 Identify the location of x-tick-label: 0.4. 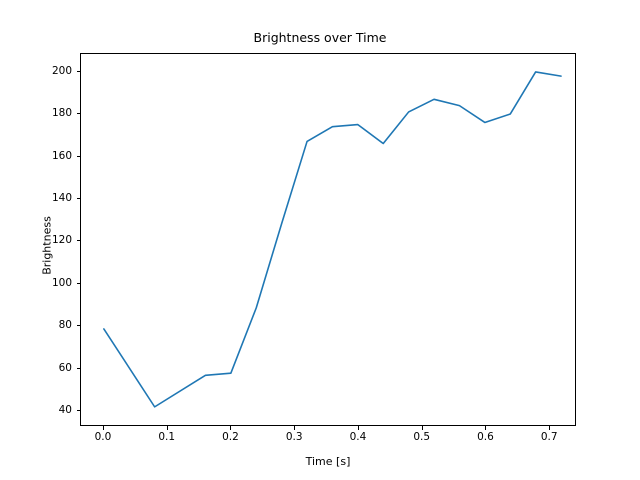
(358, 437).